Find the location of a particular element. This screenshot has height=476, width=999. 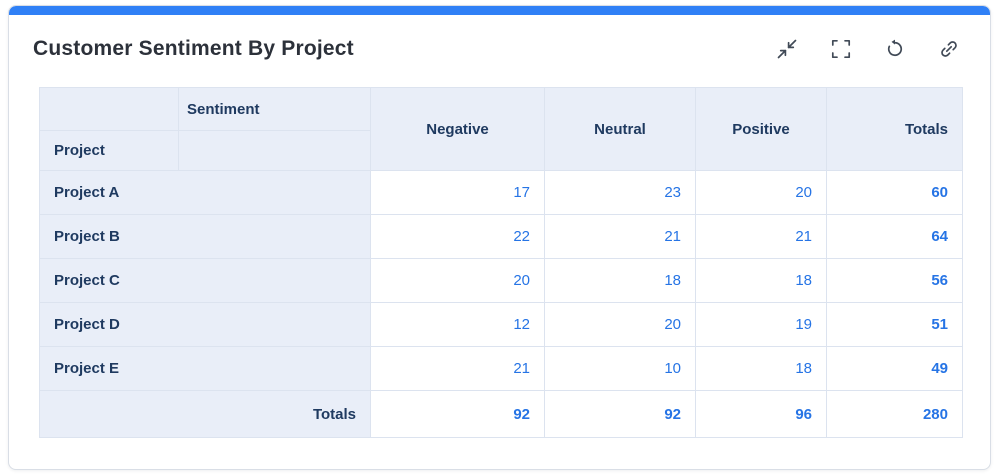

column-header-negative: Negative is located at coordinates (457, 129).